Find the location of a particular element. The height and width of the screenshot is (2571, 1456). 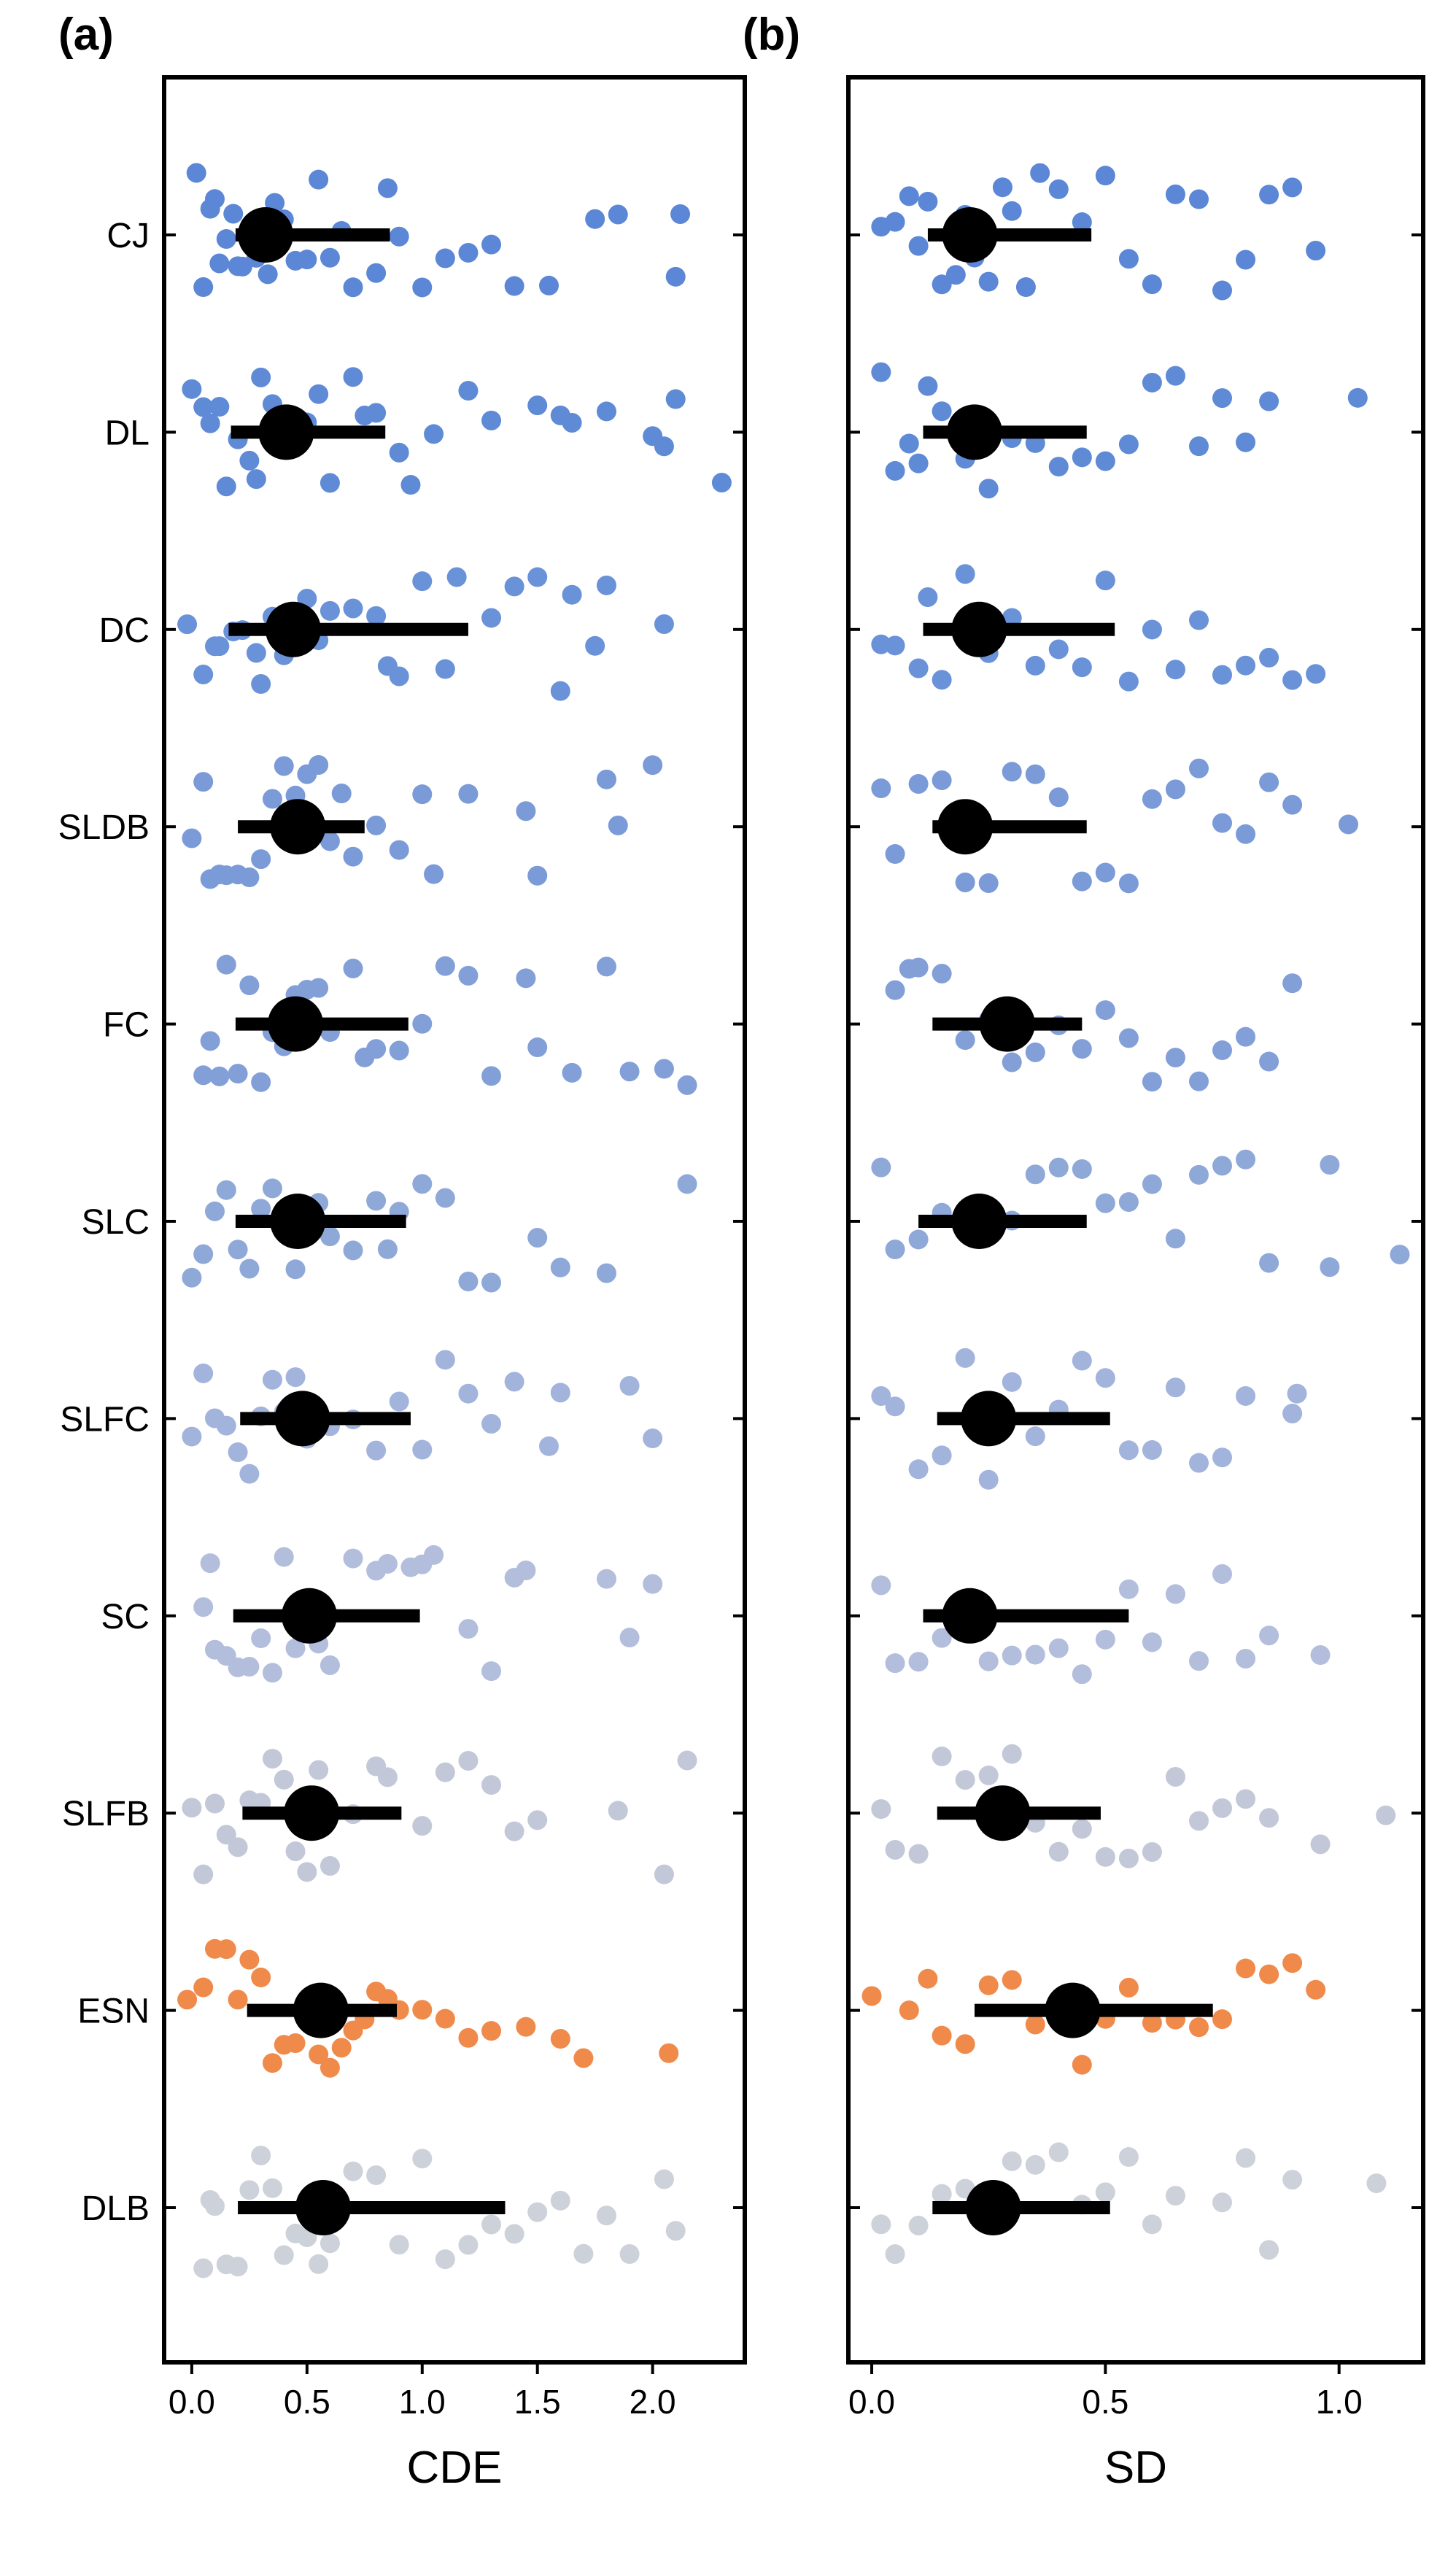

series-SLC is located at coordinates (439, 1233).